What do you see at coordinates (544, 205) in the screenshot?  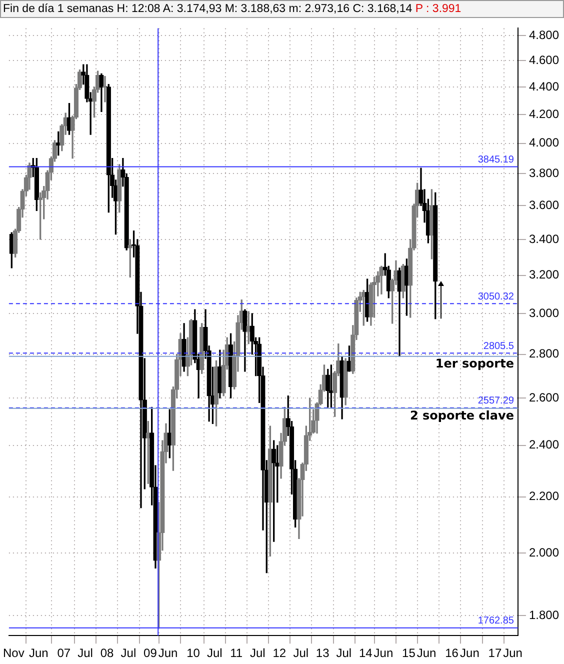 I see `y-tick-label: 3.600` at bounding box center [544, 205].